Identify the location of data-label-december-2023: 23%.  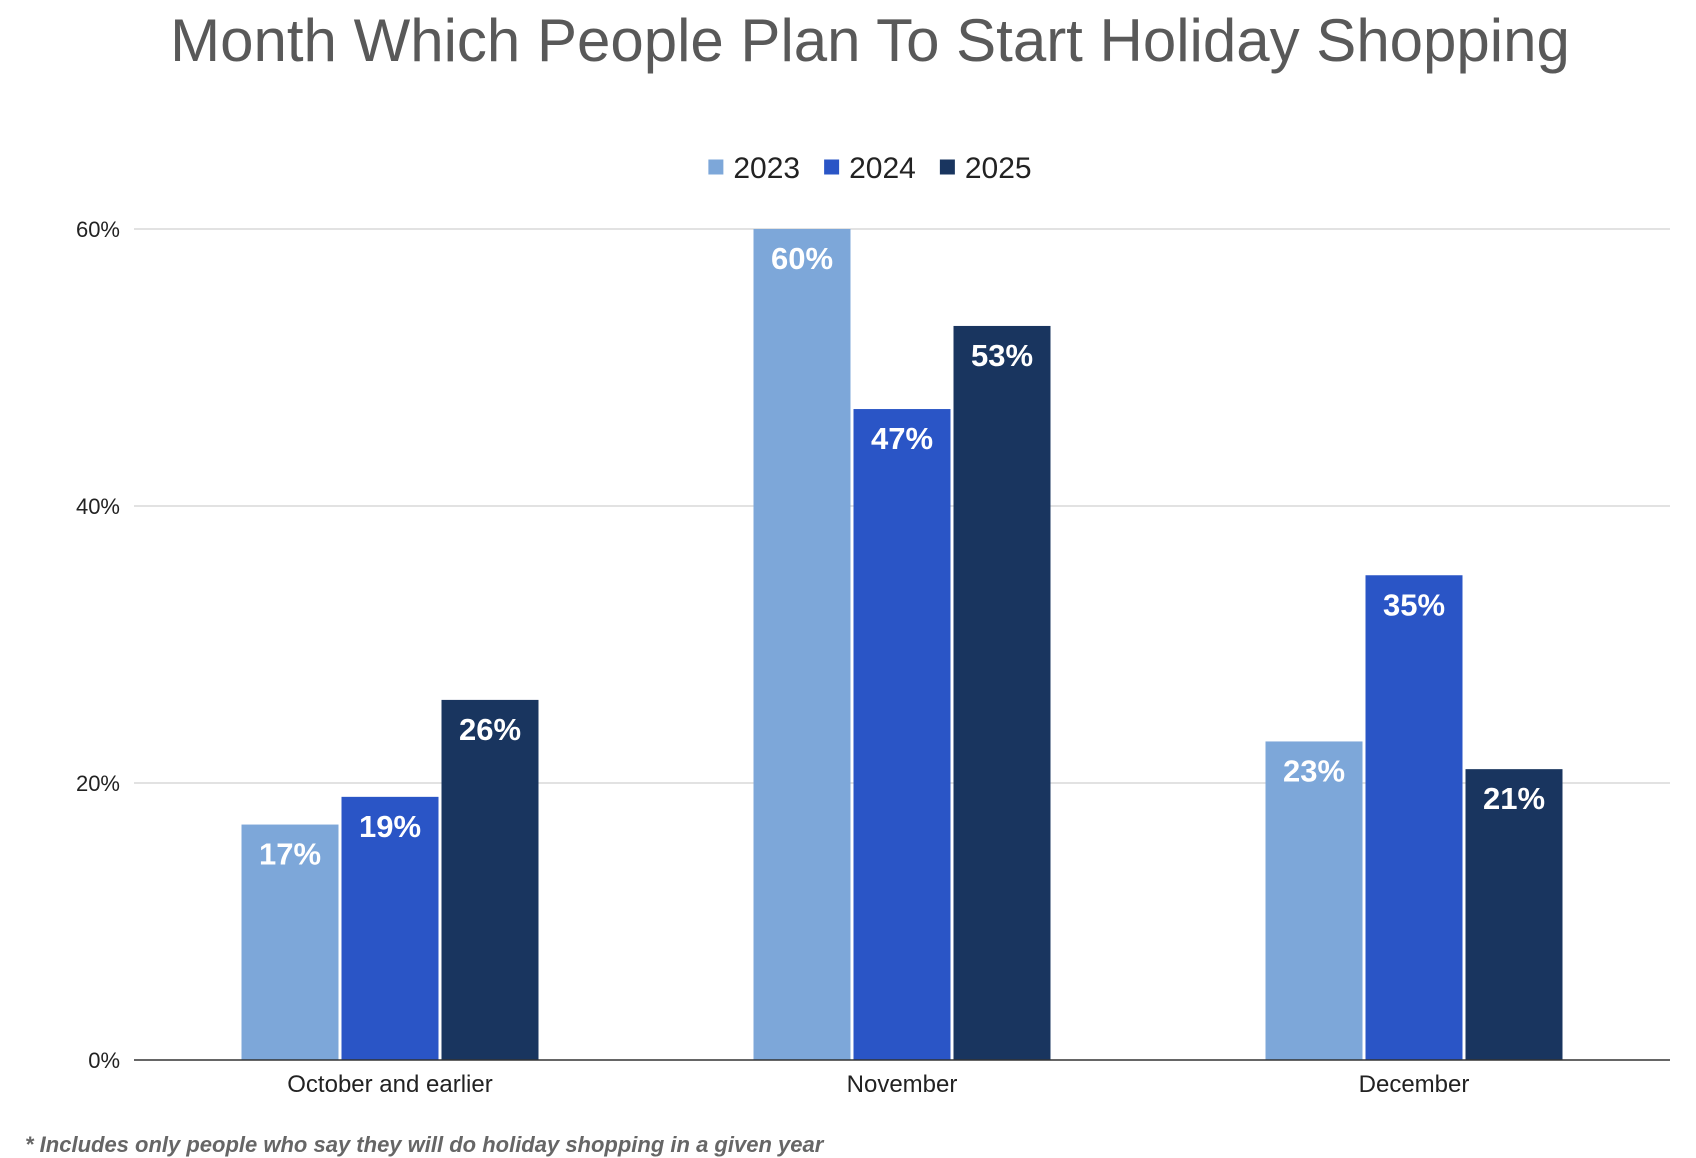
(1314, 770).